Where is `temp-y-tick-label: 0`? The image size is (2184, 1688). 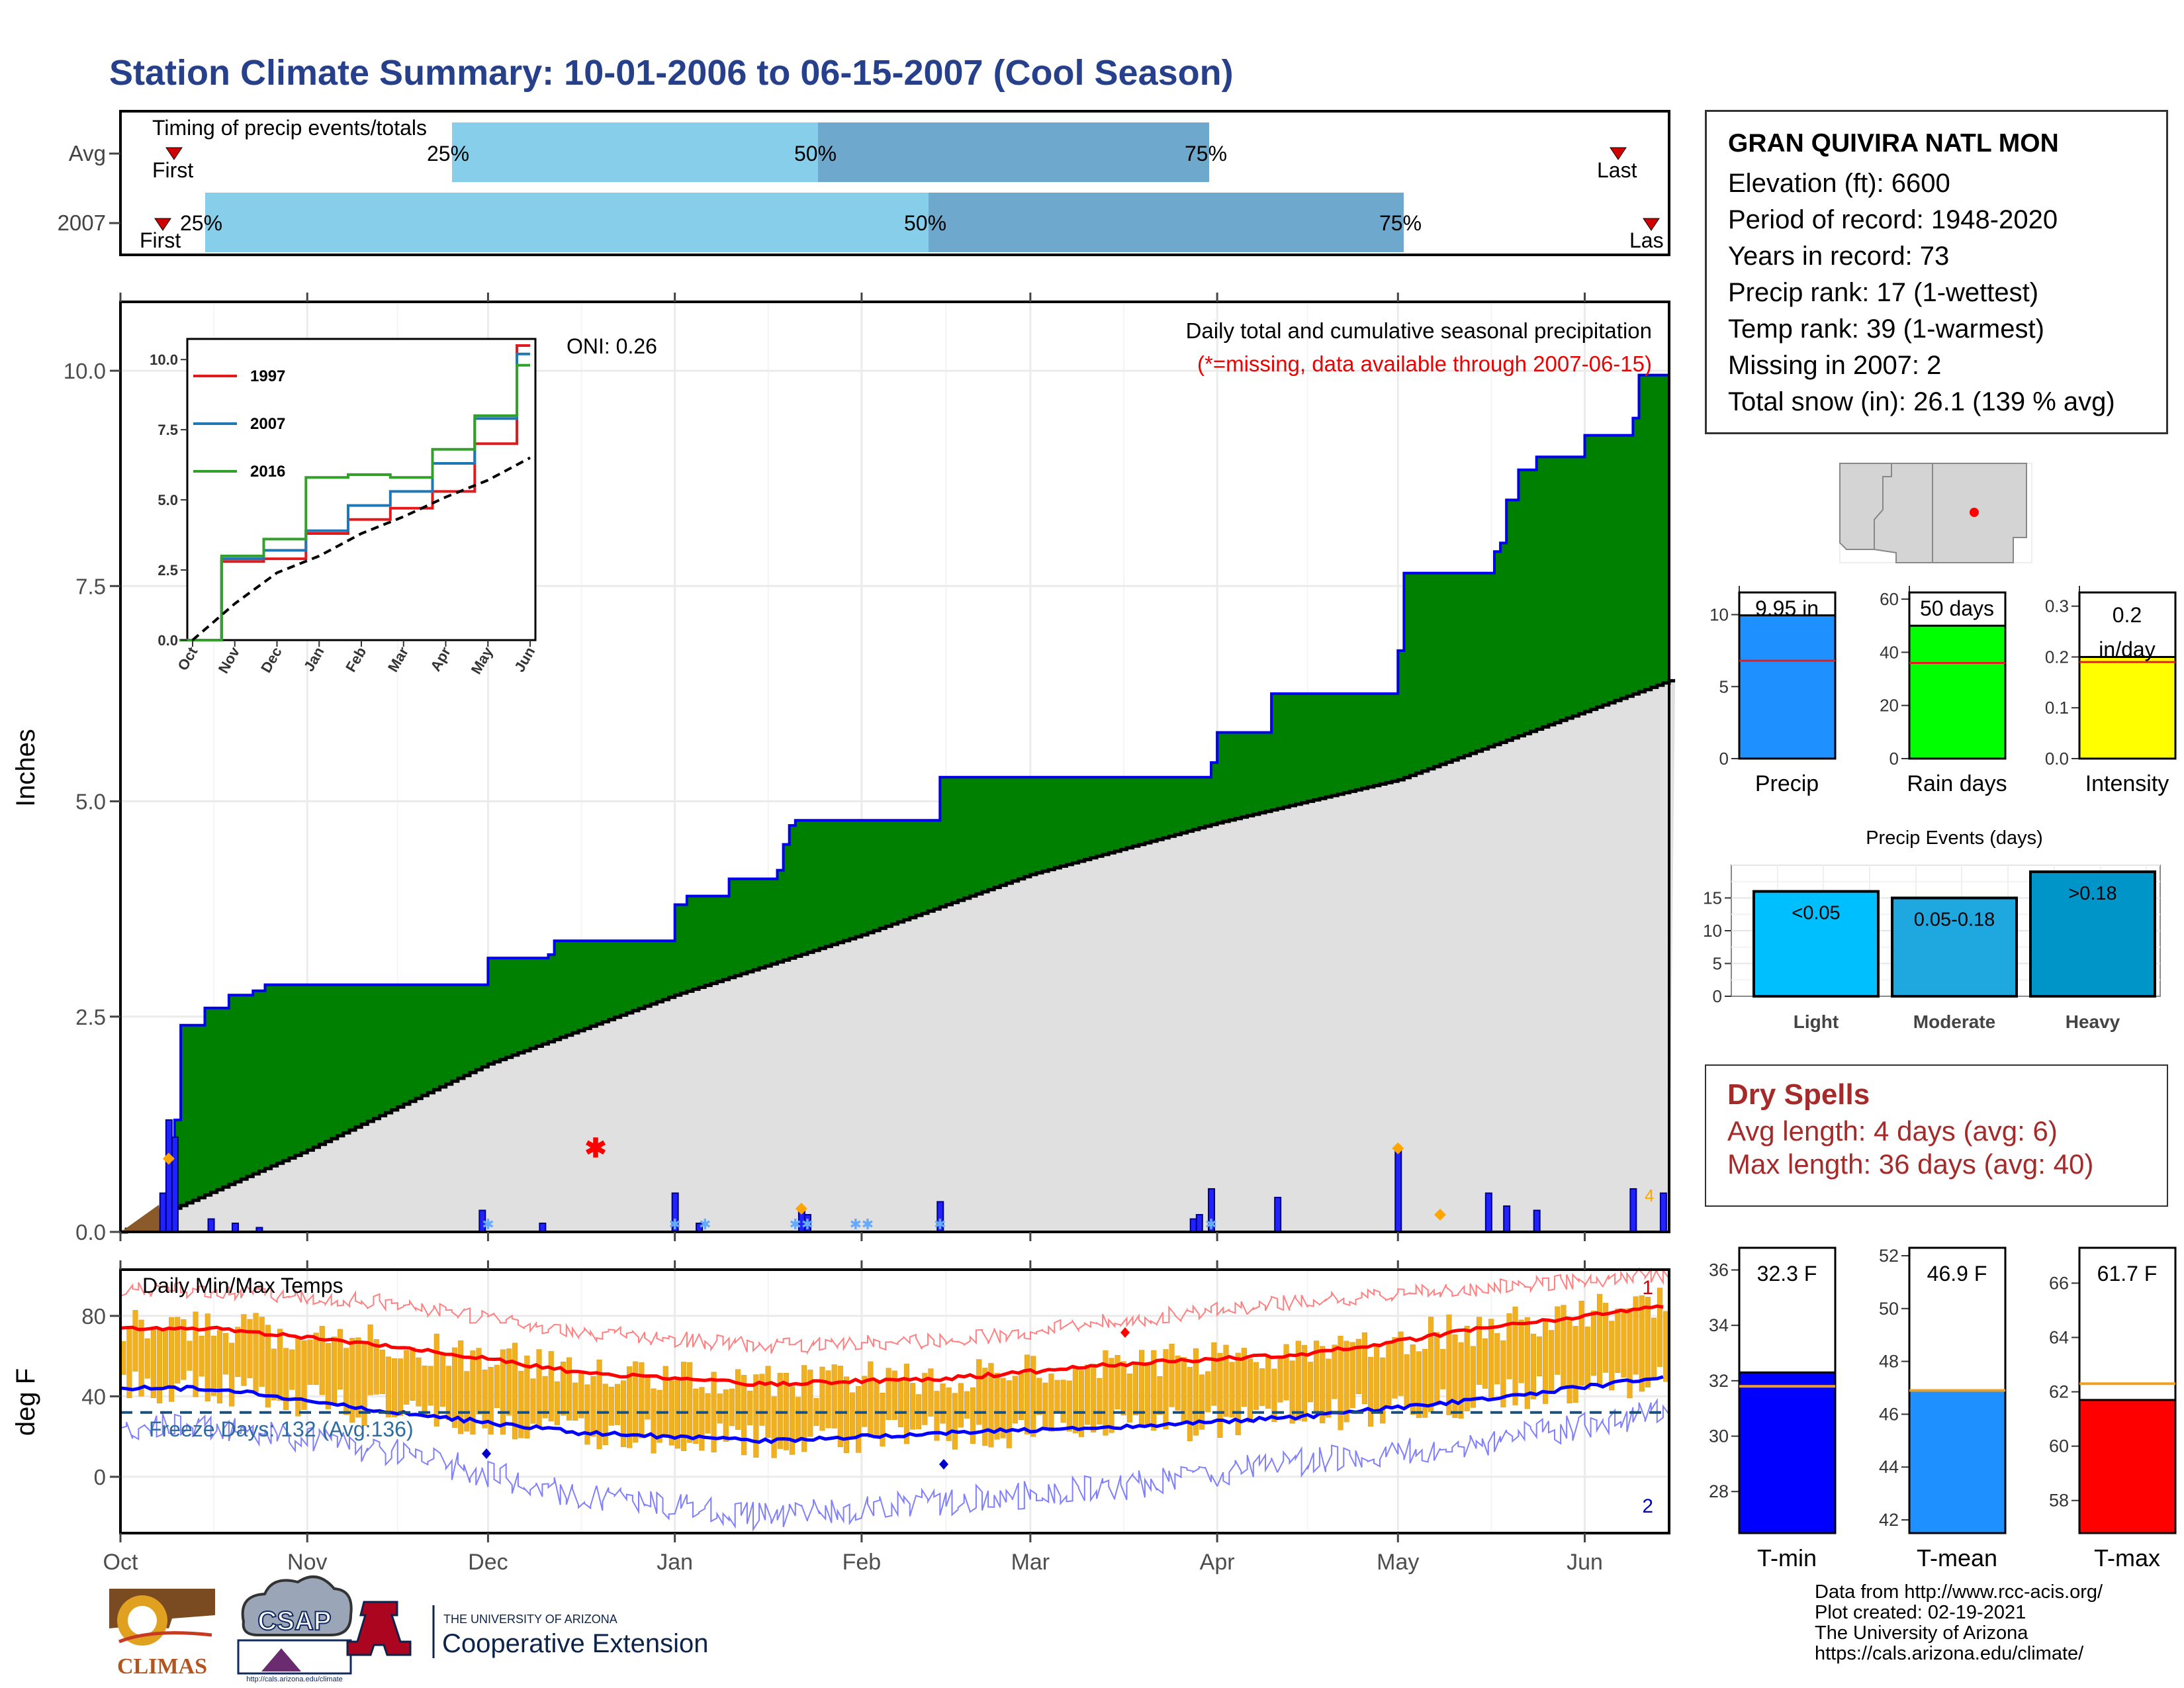 temp-y-tick-label: 0 is located at coordinates (100, 1477).